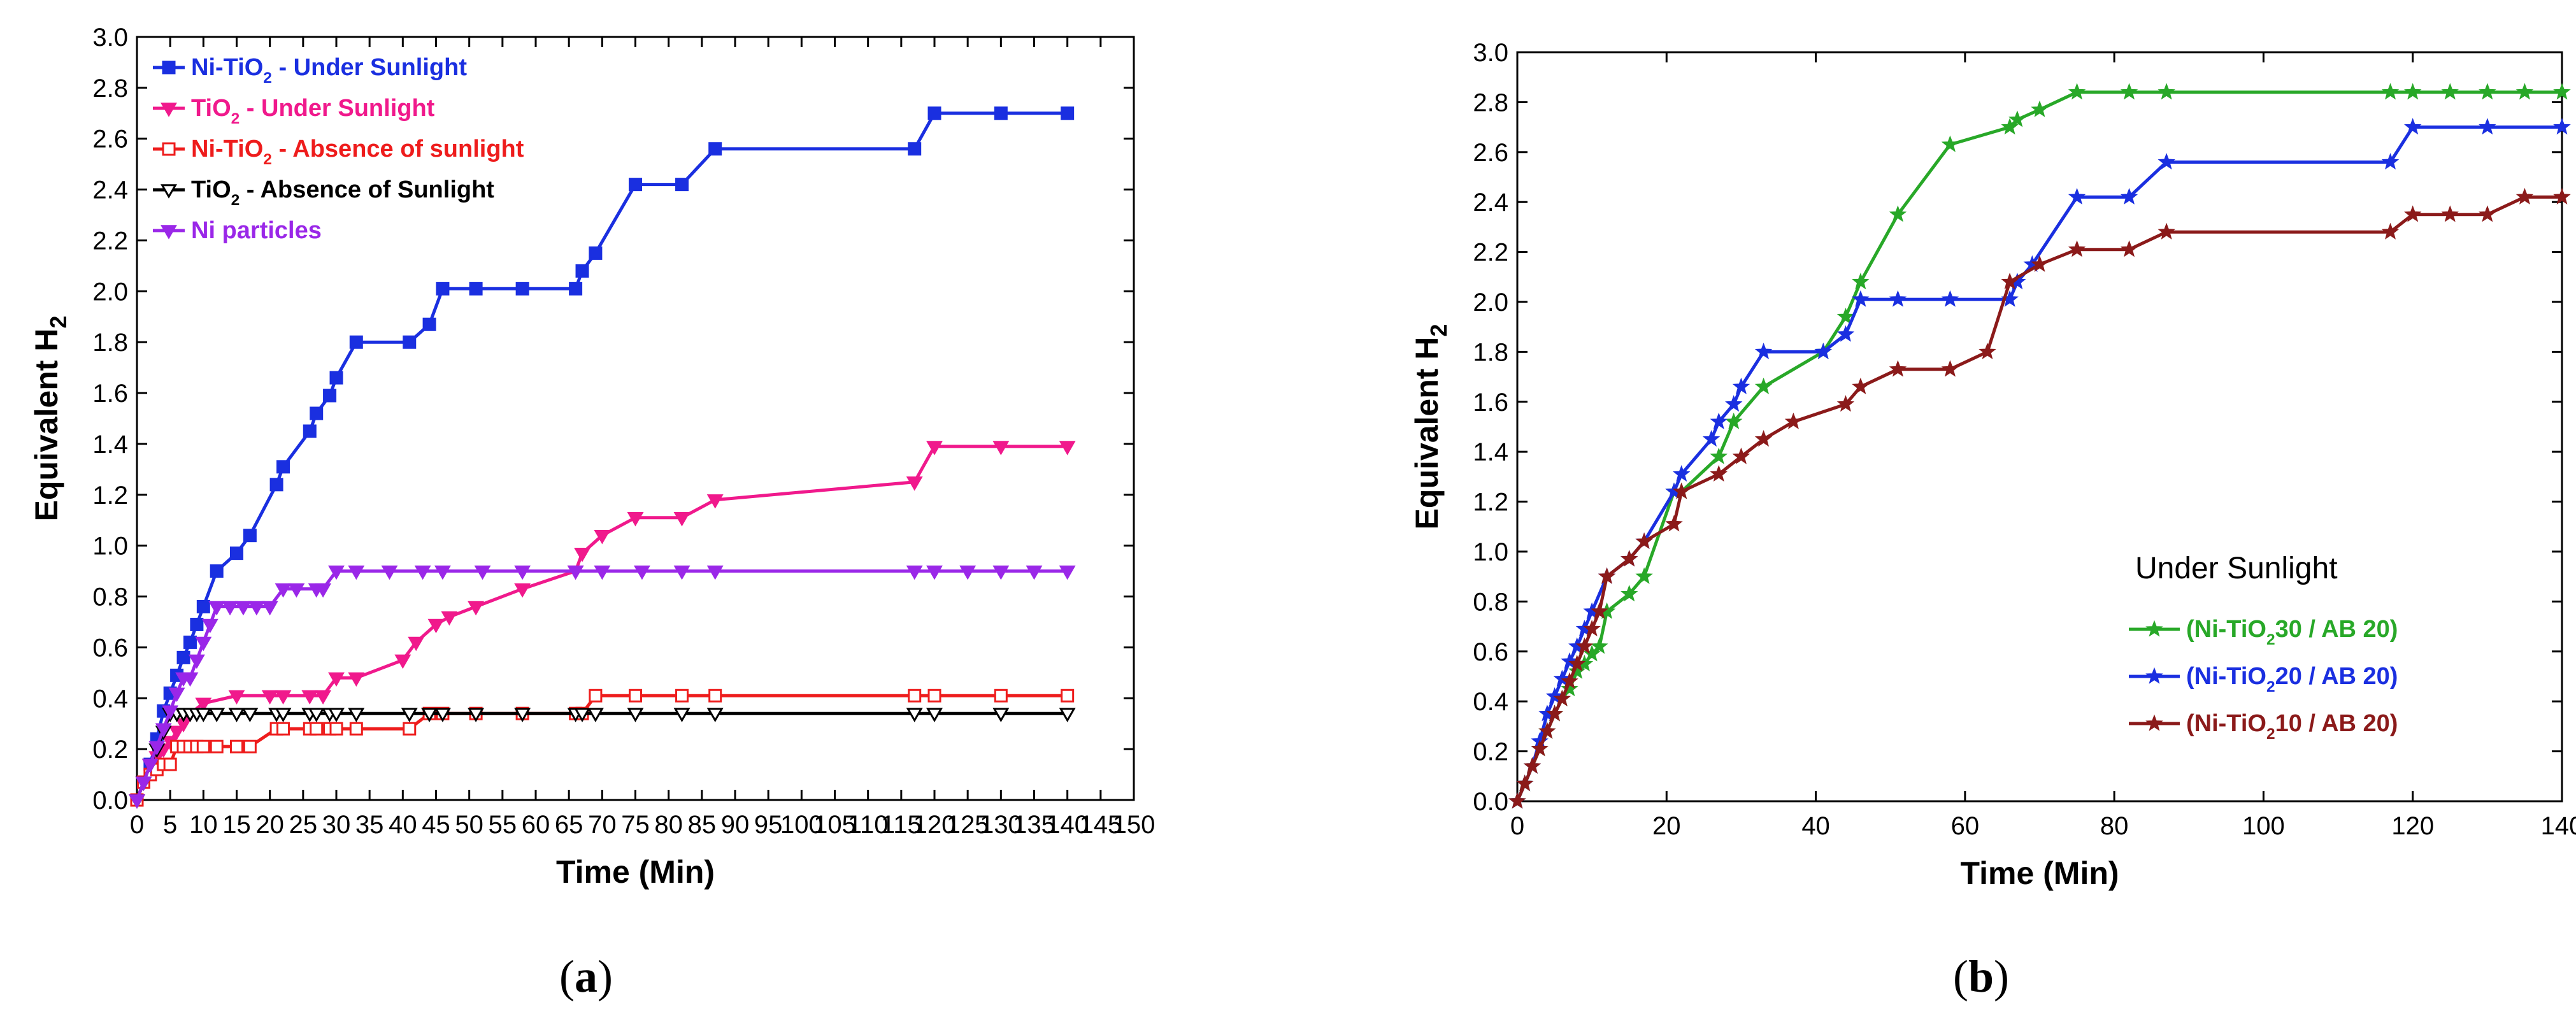 The width and height of the screenshot is (2576, 1028). I want to click on chart-0-ytick-label: 1.8, so click(110, 343).